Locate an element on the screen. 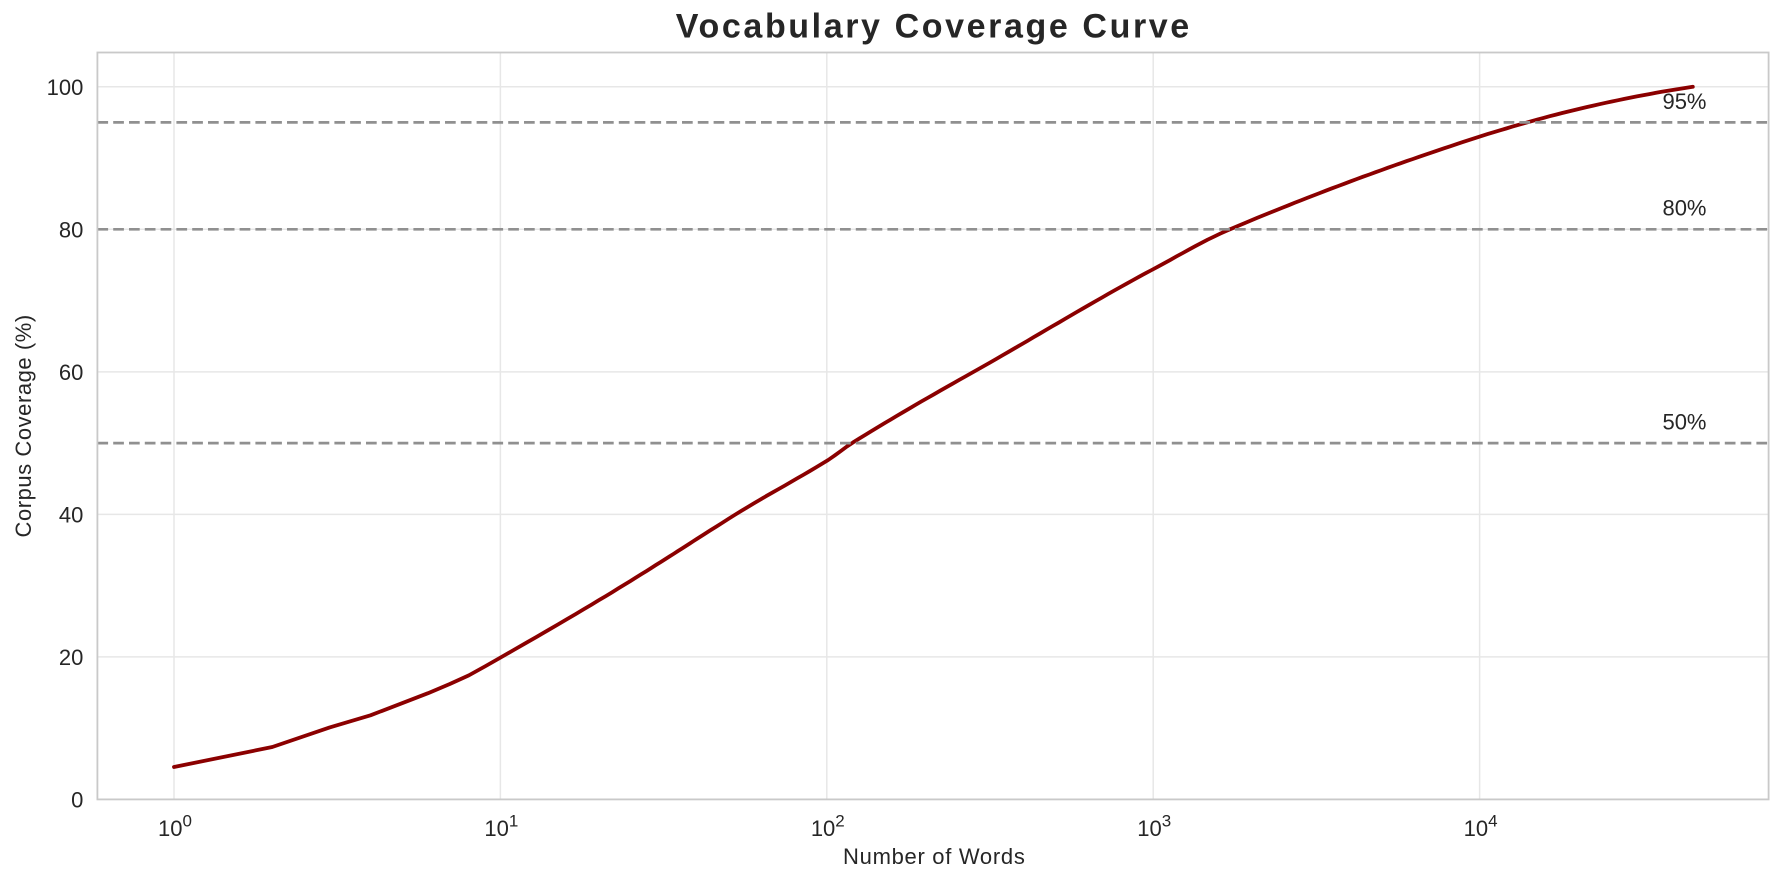 This screenshot has height=883, width=1784. svg-text: 40 is located at coordinates (71, 514).